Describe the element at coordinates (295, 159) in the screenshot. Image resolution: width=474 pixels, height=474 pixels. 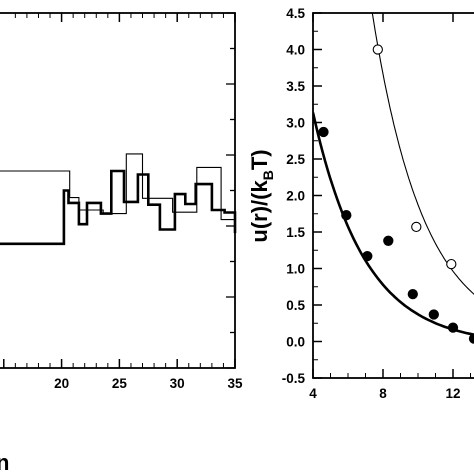
I see `right-y-tick-label: 2.5` at that location.